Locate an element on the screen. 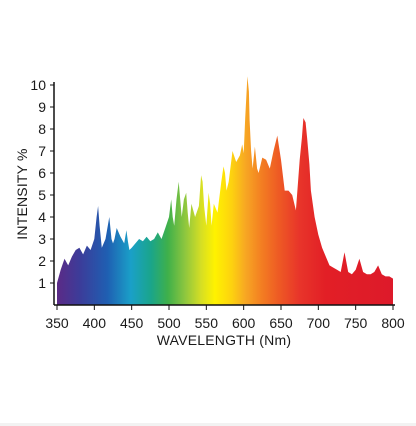 Image resolution: width=416 pixels, height=426 pixels. y-tick-label: 8 is located at coordinates (42, 129).